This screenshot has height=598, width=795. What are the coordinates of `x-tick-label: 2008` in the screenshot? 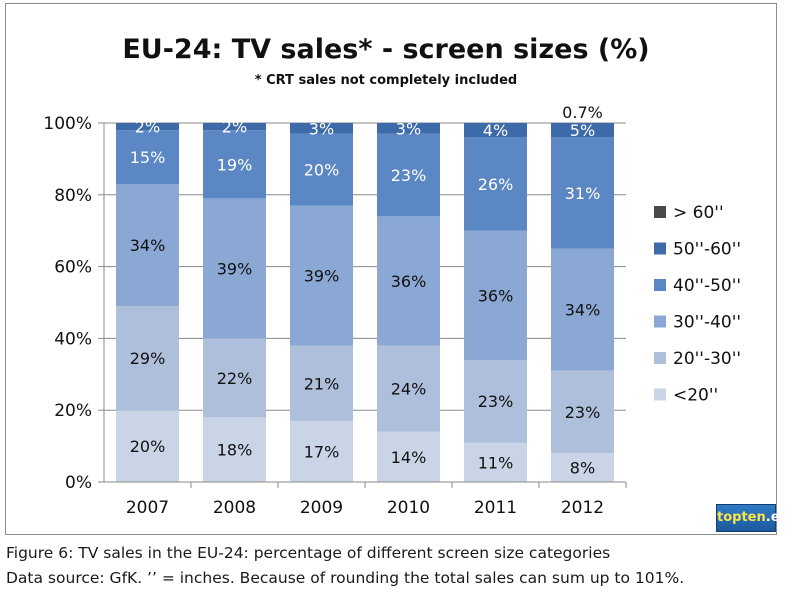 It's located at (234, 508).